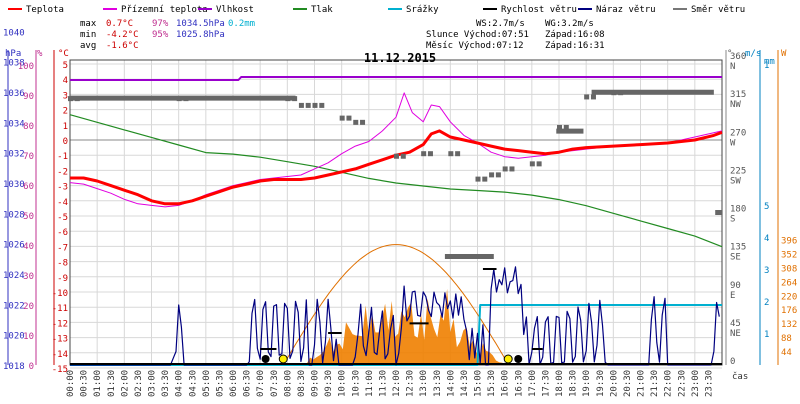  What do you see at coordinates (766, 271) in the screenshot?
I see `ms-tick-label: 3` at bounding box center [766, 271].